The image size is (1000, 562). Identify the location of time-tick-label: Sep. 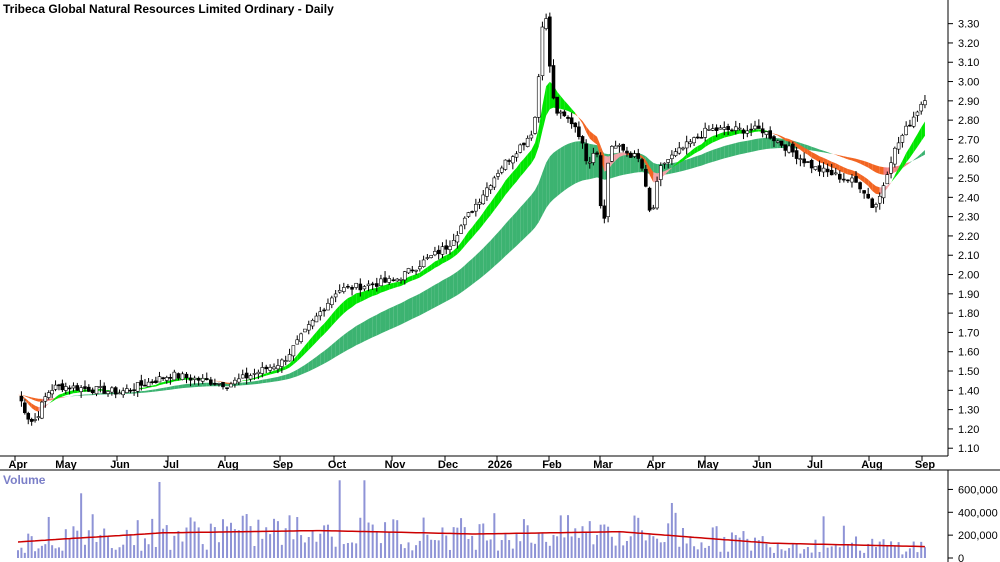
(283, 465).